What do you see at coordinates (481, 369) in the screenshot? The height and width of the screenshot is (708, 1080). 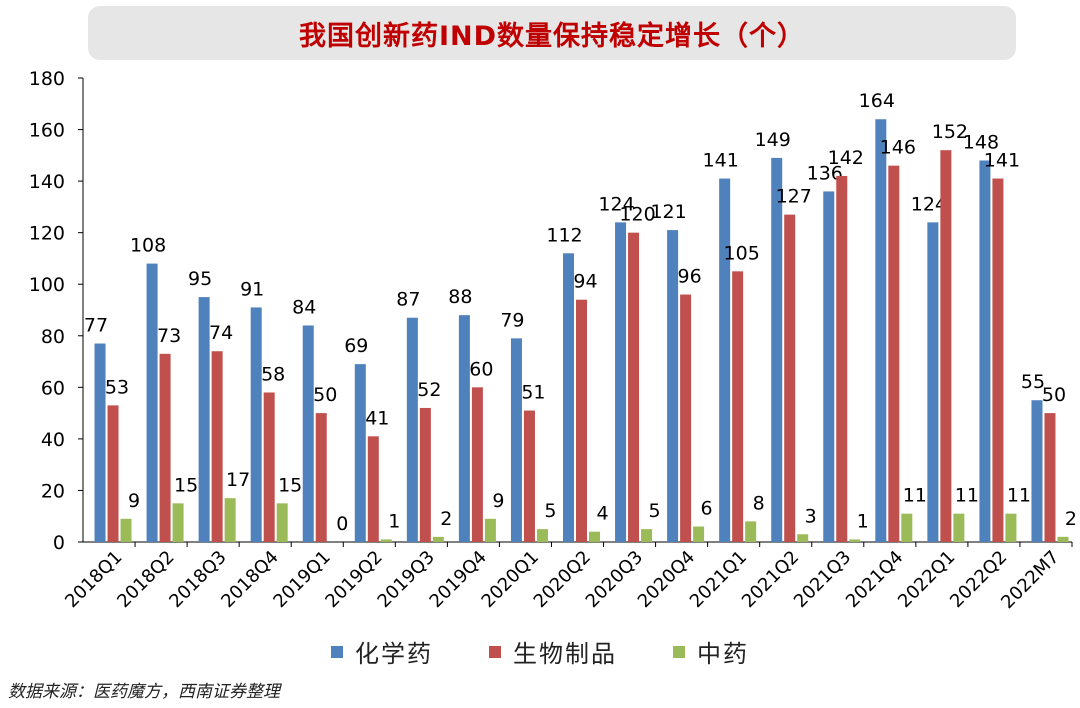 I see `data-label: 60` at bounding box center [481, 369].